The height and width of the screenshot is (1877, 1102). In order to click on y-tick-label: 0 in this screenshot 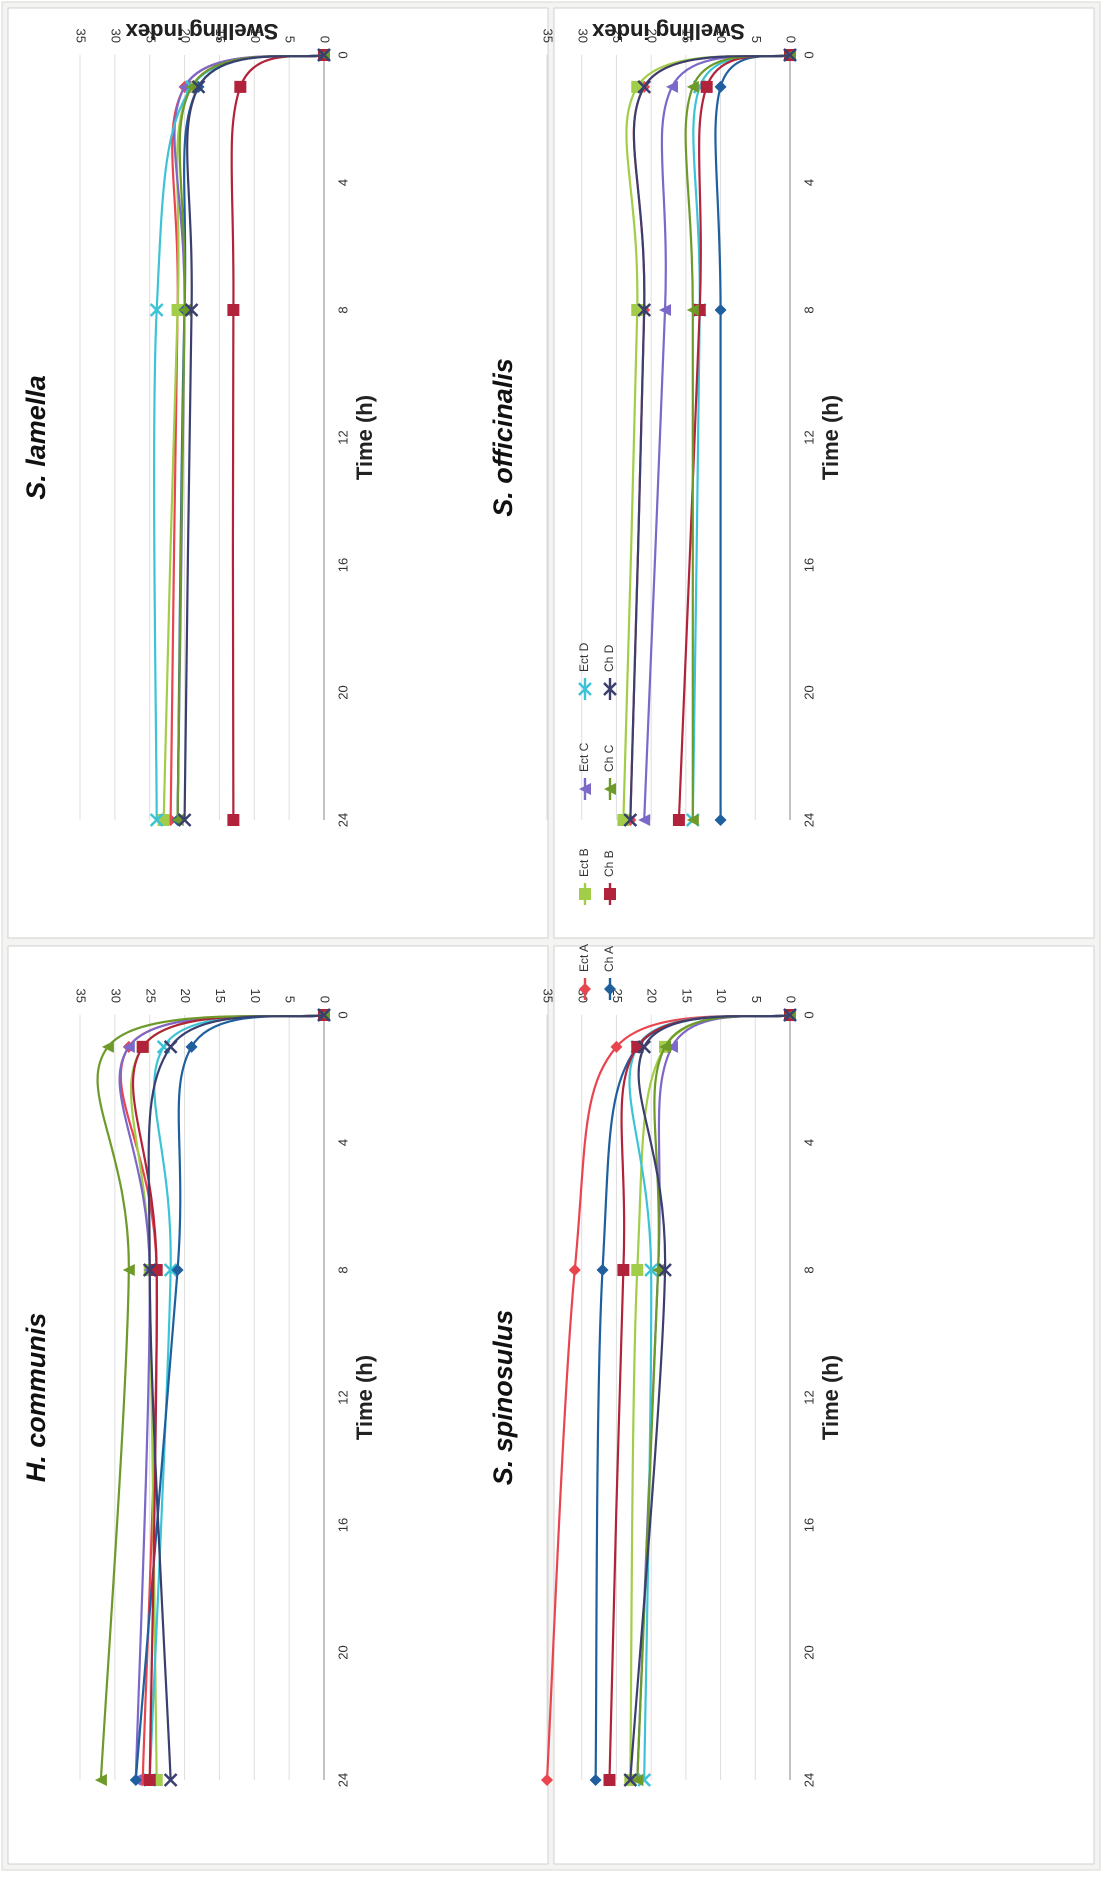, I will do `click(325, 39)`.